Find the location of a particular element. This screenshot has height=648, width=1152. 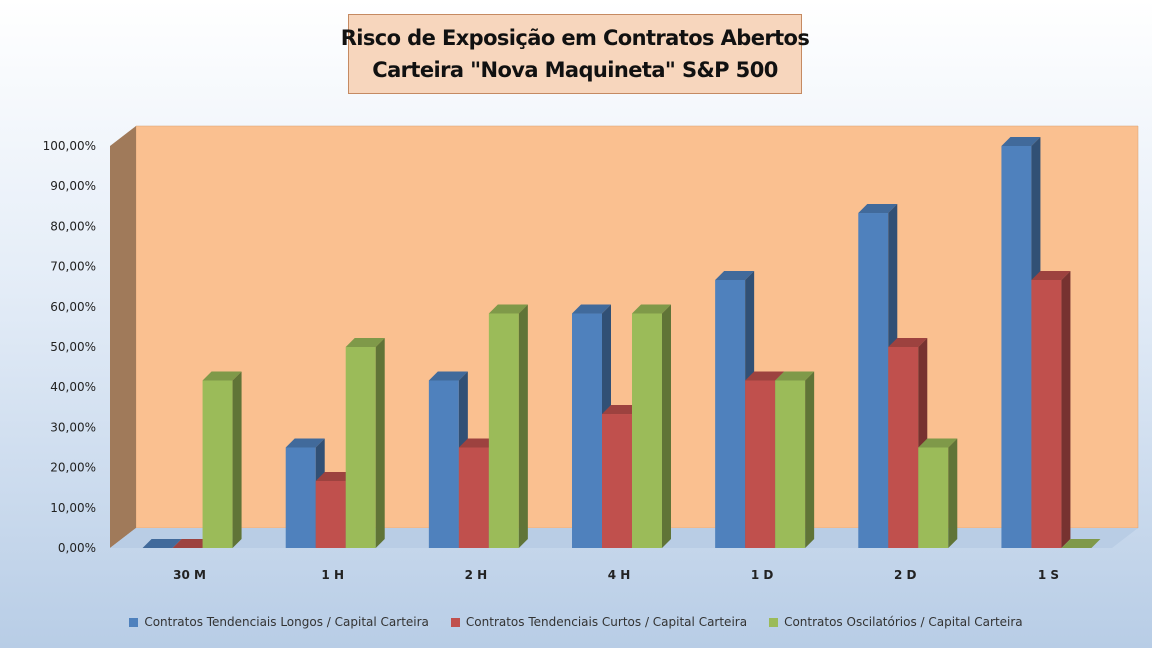

y-tick-label: 60,00% is located at coordinates (73, 307).